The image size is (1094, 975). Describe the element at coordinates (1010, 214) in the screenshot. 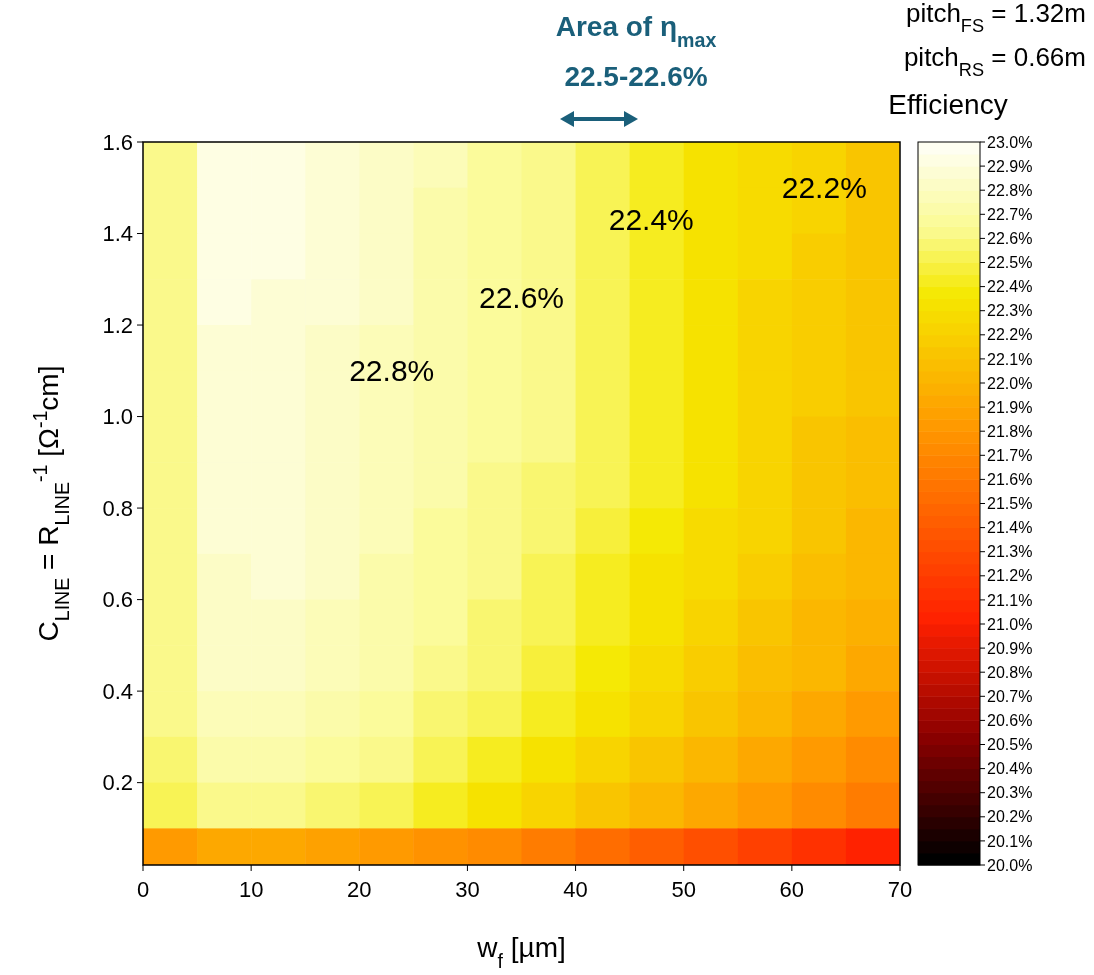

I see `color-bar-label: 22.7%` at that location.